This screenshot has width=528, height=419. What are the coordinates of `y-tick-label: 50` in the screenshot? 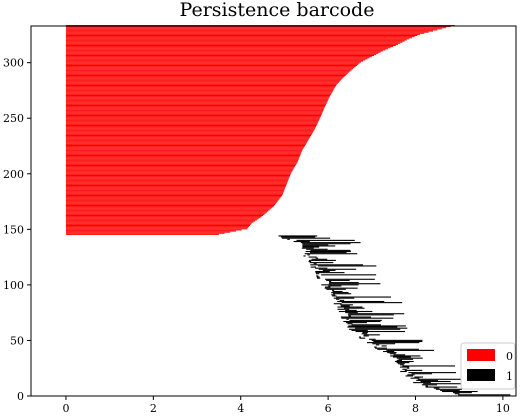 It's located at (17, 340).